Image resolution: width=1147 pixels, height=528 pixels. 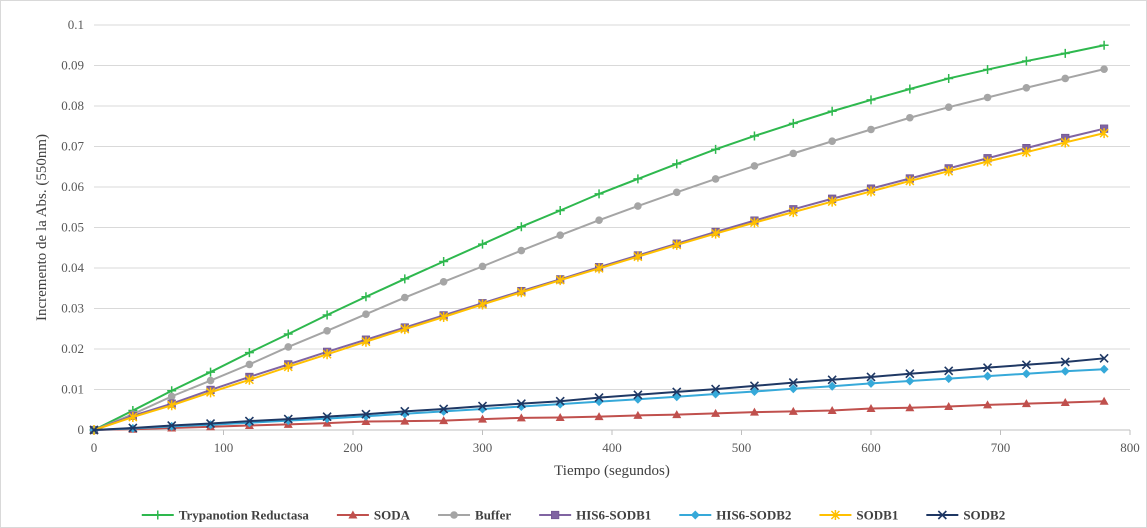 What do you see at coordinates (1130, 447) in the screenshot?
I see `x-tick-label: 800` at bounding box center [1130, 447].